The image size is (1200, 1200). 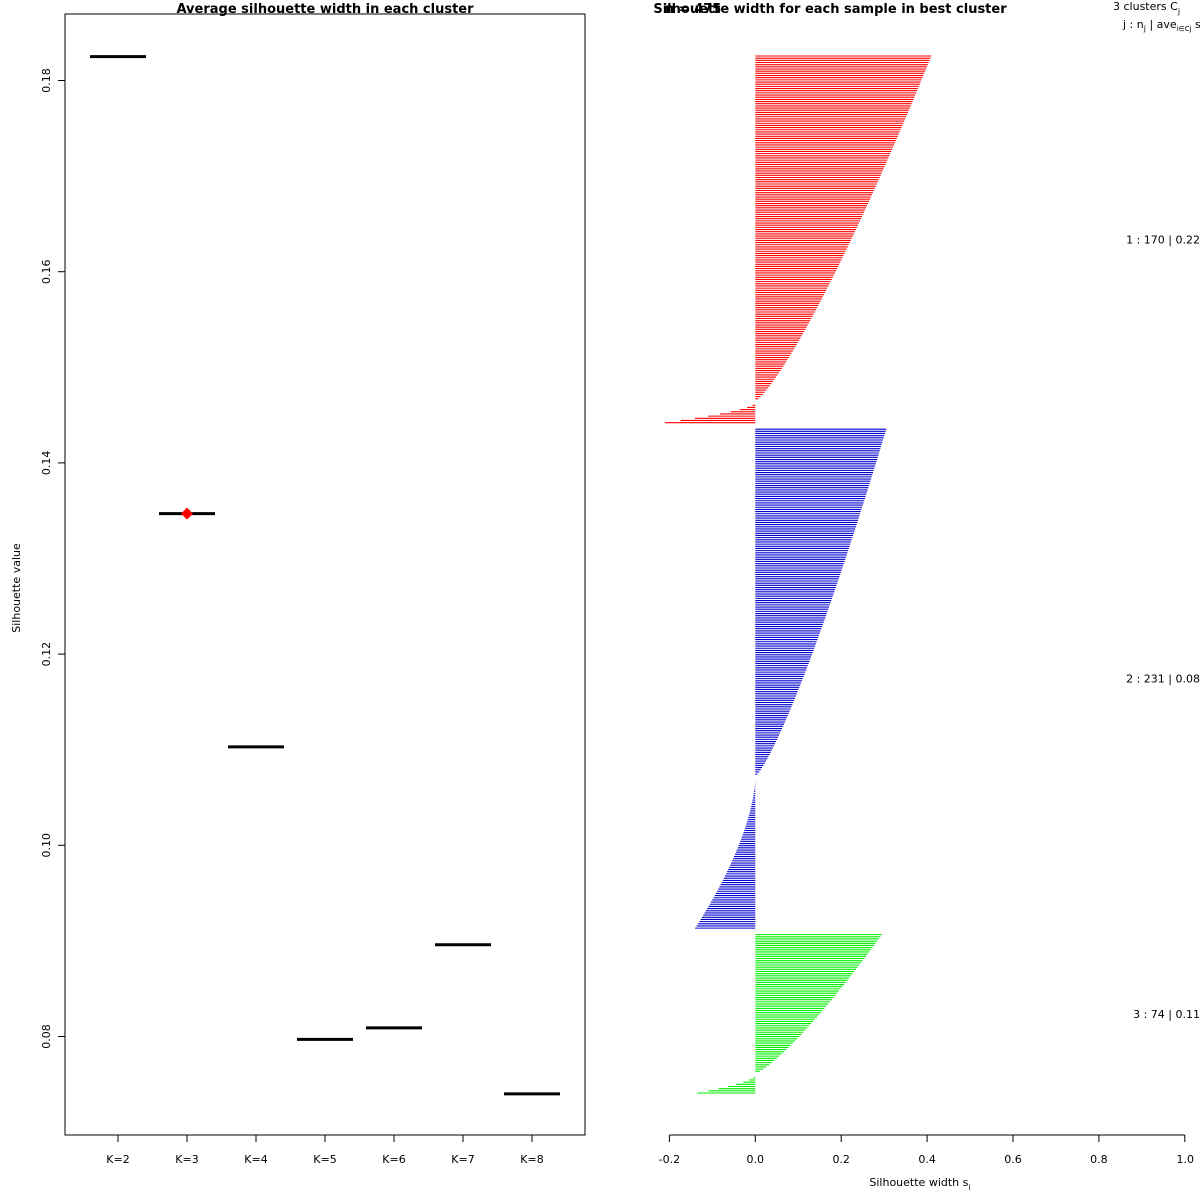 What do you see at coordinates (1186, 1159) in the screenshot?
I see `right-x-tick-label: 1.0` at bounding box center [1186, 1159].